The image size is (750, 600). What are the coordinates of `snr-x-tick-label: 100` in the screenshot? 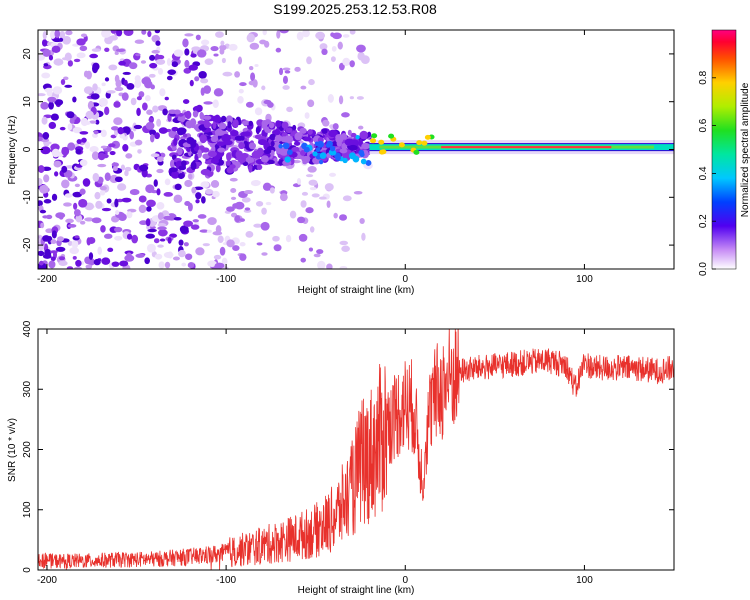 It's located at (584, 580).